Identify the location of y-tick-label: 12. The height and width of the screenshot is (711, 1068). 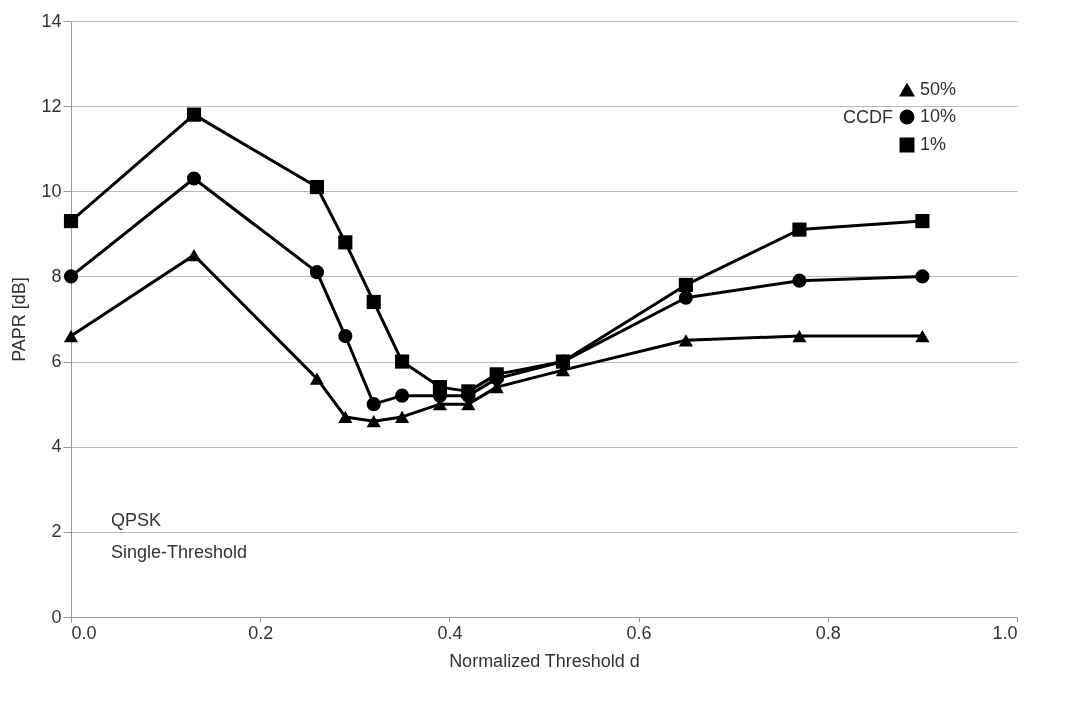
(51, 105).